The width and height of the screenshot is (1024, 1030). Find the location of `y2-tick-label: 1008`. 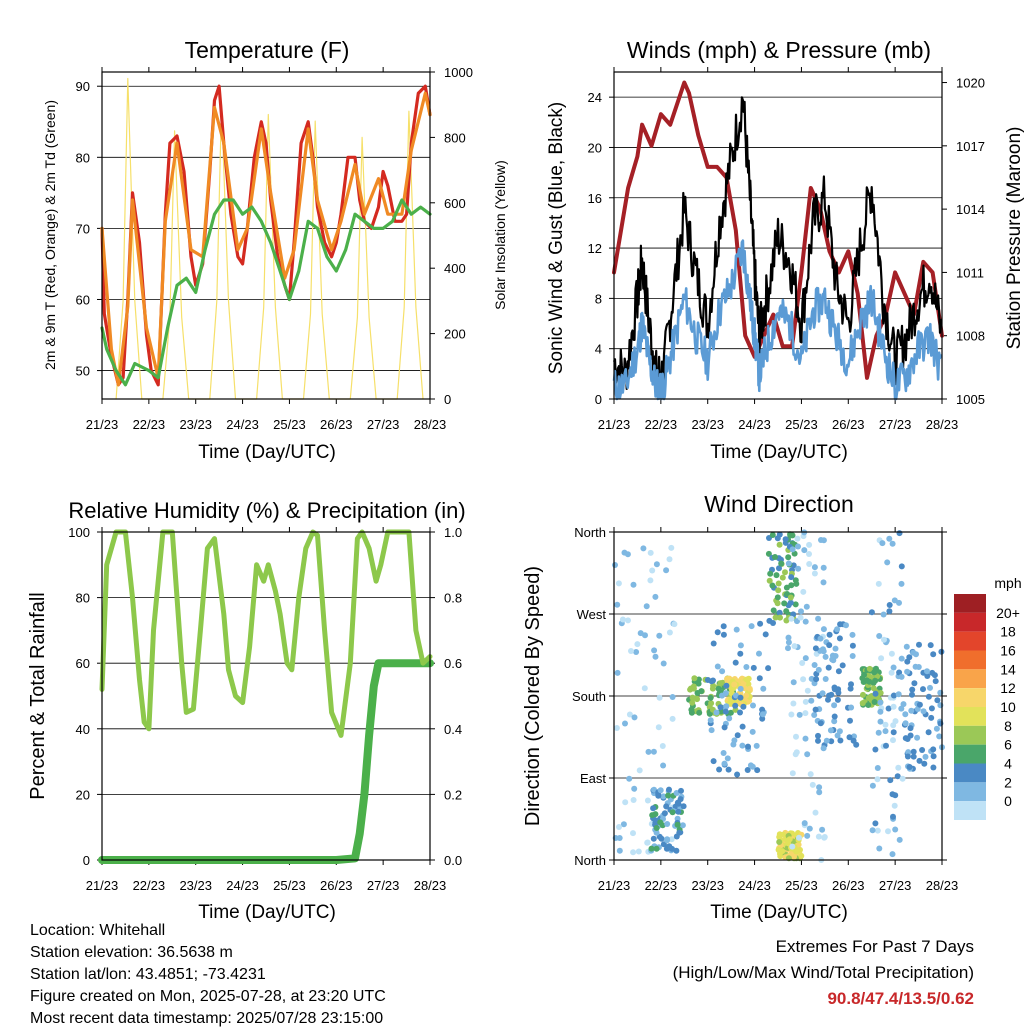

y2-tick-label: 1008 is located at coordinates (970, 336).